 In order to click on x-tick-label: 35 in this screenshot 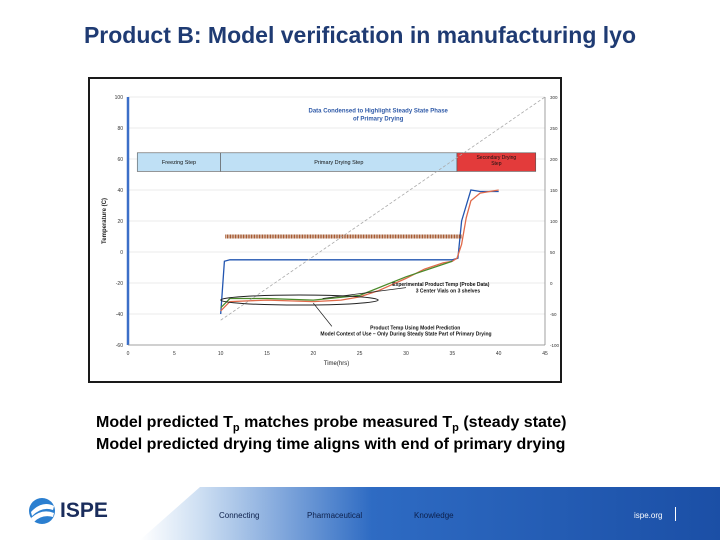, I will do `click(453, 354)`.